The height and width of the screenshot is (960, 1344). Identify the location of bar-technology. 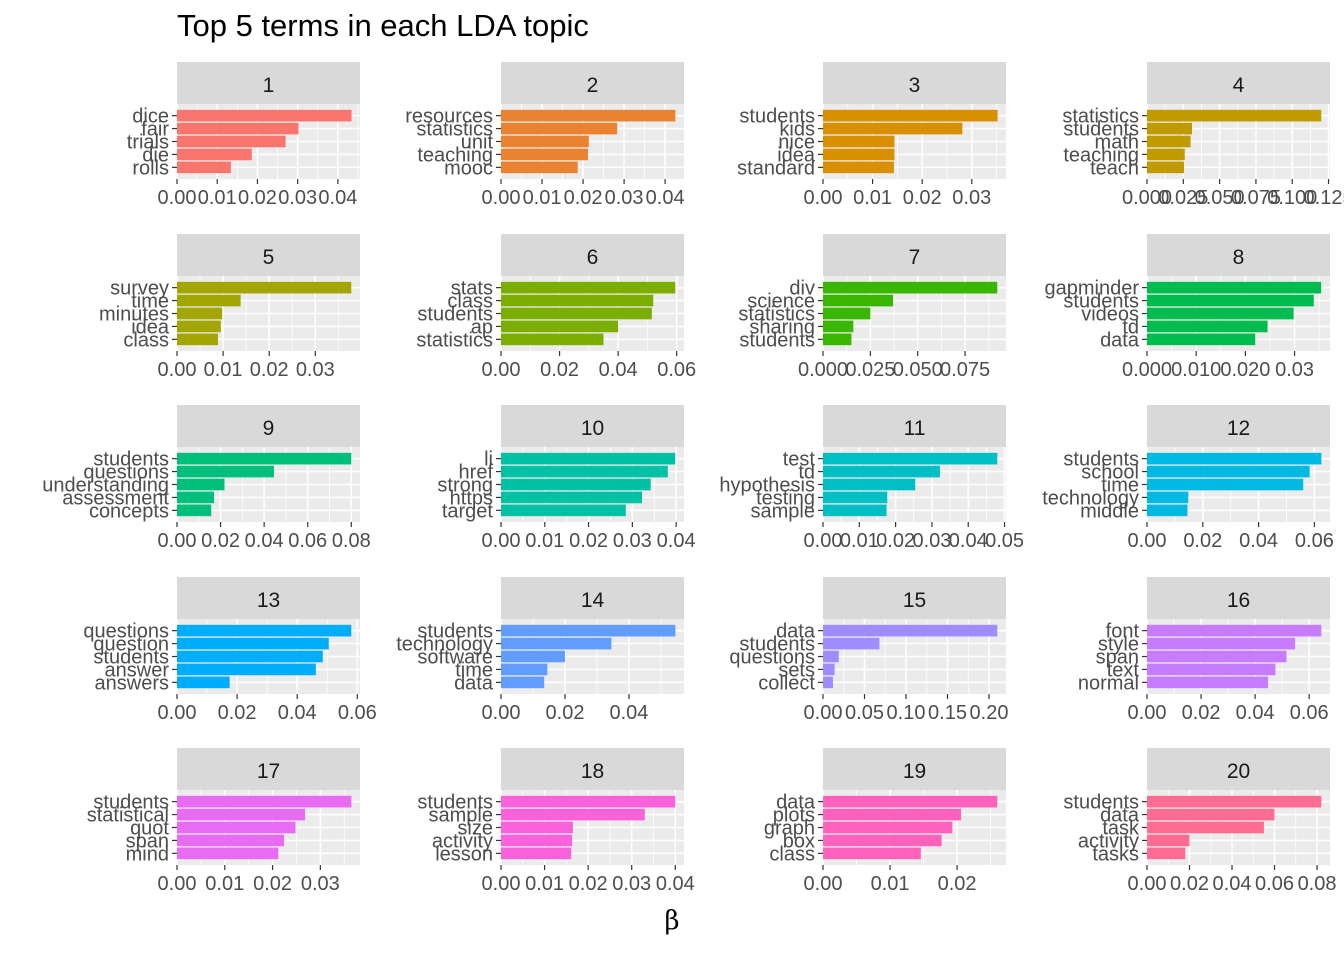
(1168, 497).